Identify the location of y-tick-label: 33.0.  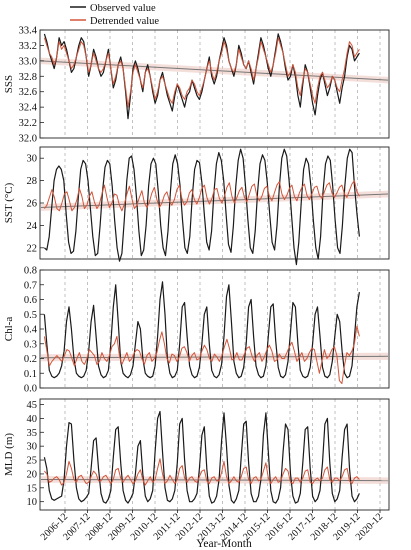
(28, 61).